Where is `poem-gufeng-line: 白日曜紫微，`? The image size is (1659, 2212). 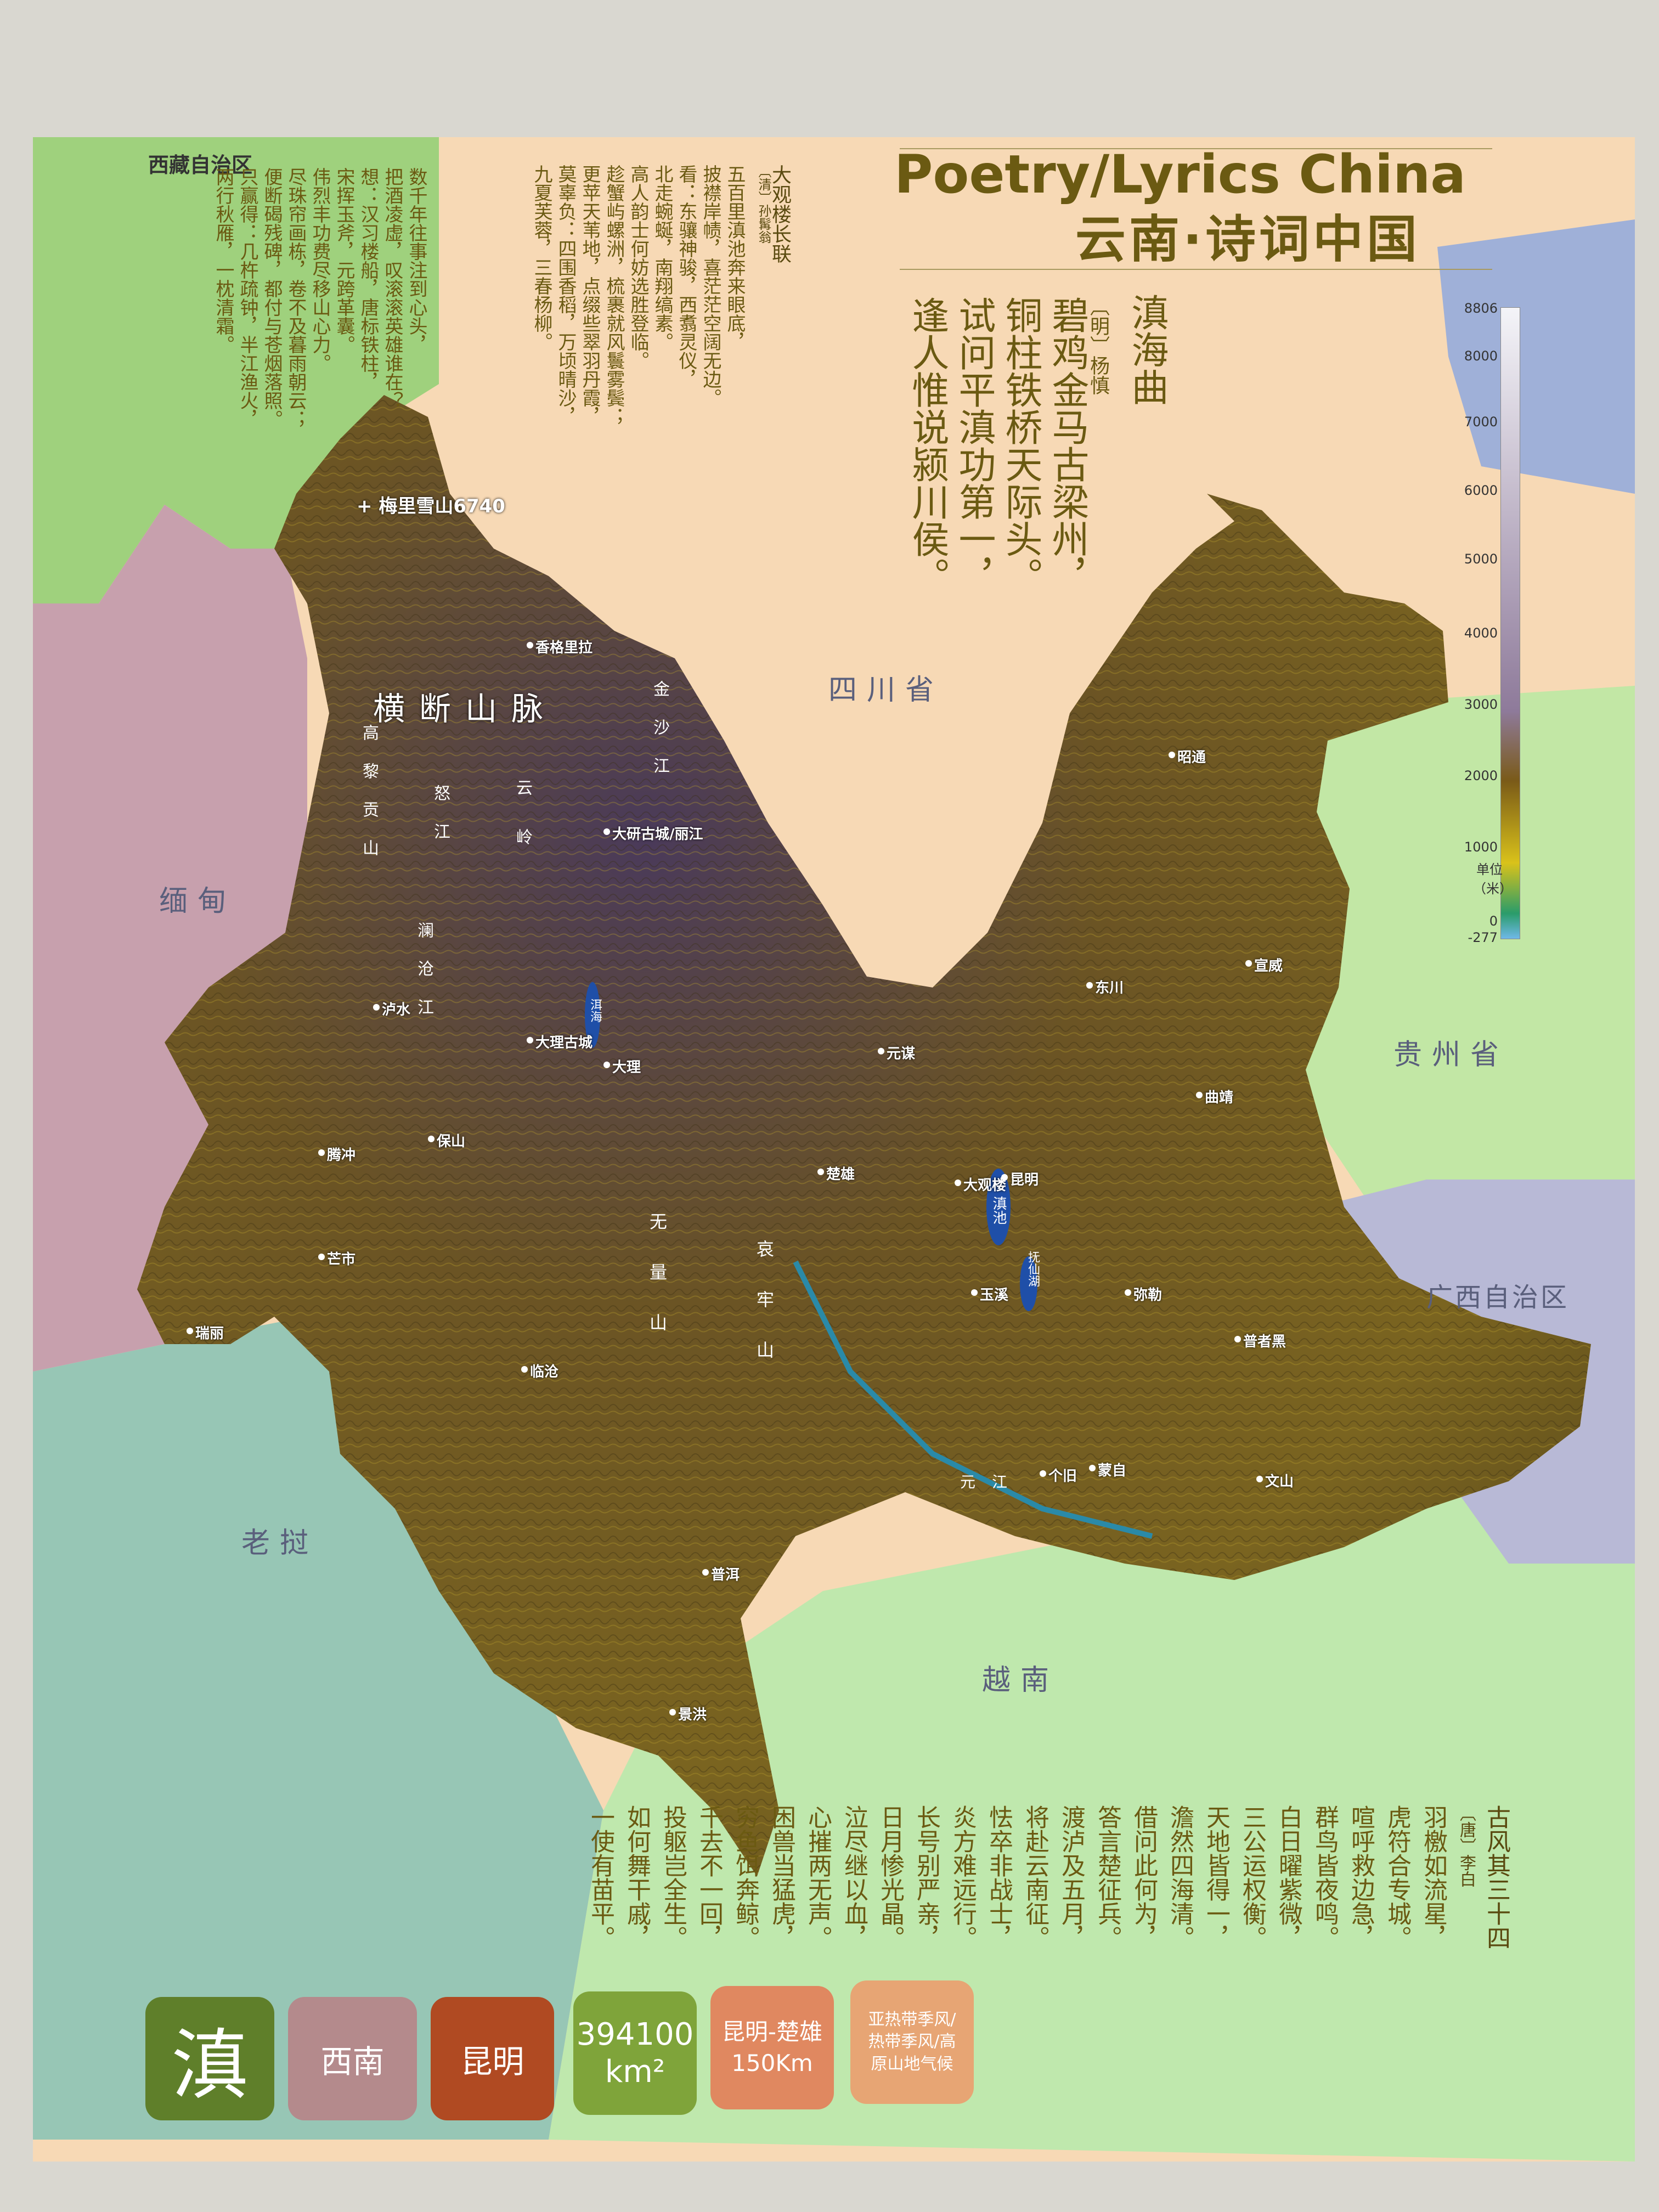
poem-gufeng-line: 白日曜紫微， is located at coordinates (1288, 1878).